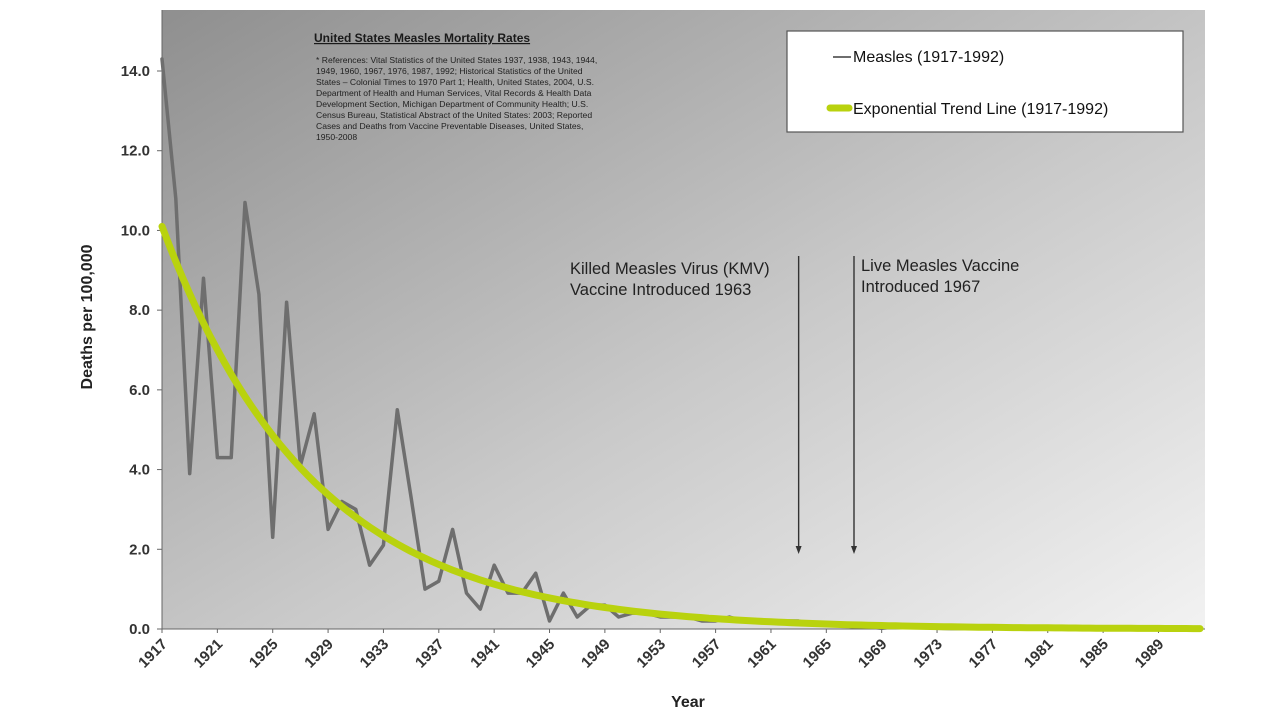 The height and width of the screenshot is (720, 1280). Describe the element at coordinates (928, 654) in the screenshot. I see `x-tick-label: 1973` at that location.